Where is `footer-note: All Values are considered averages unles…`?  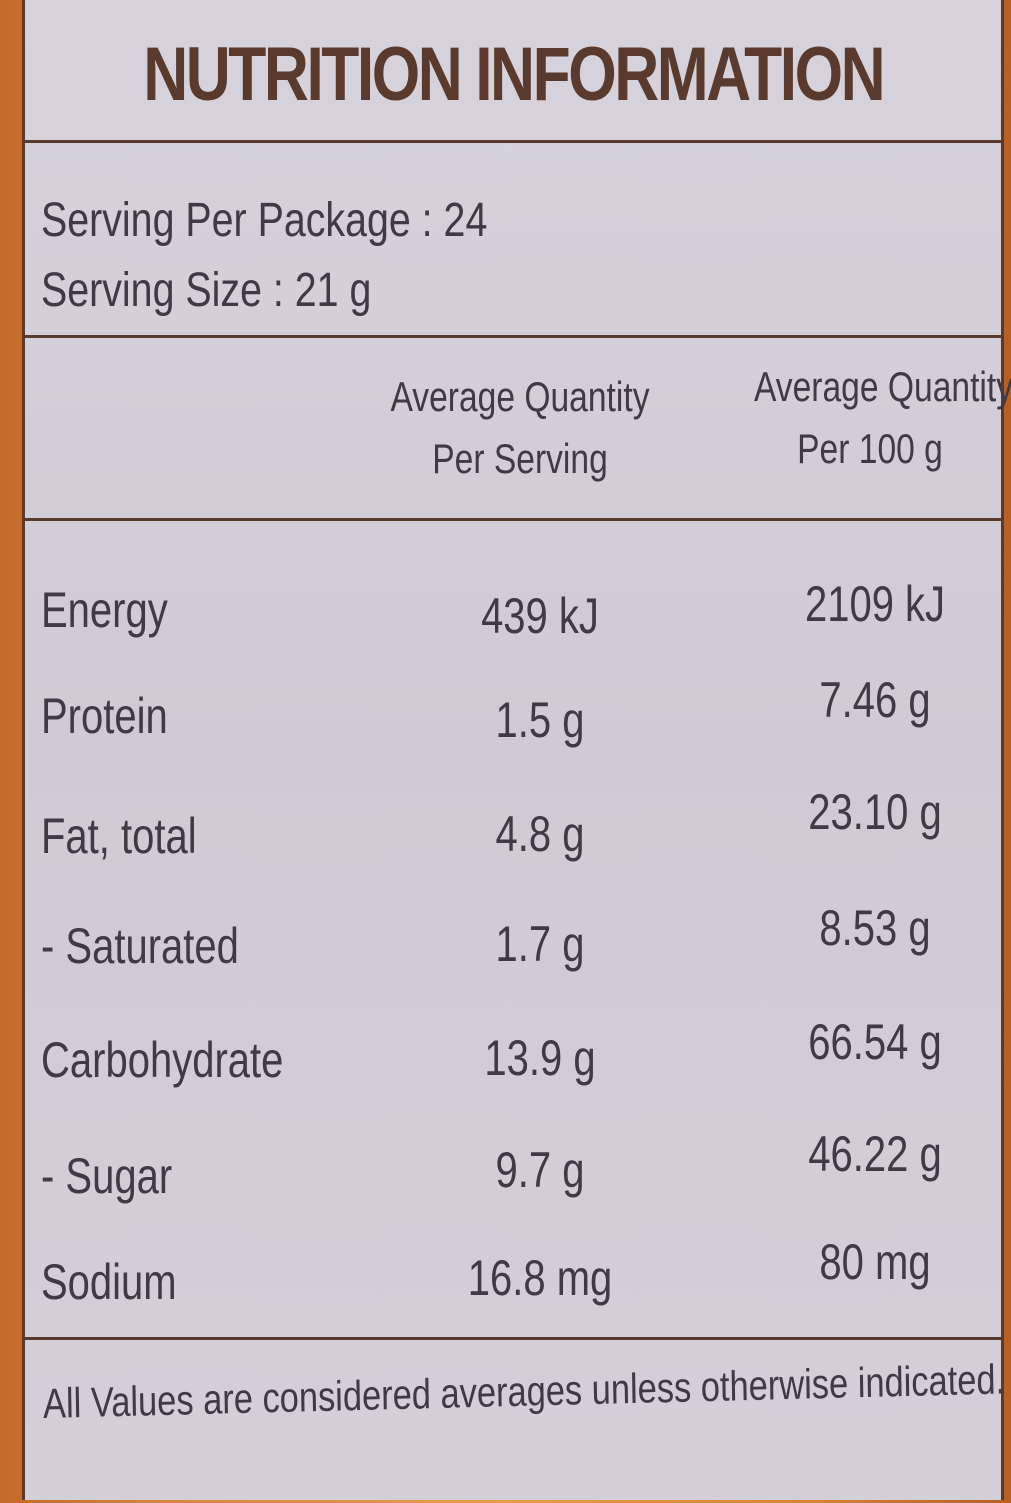
footer-note: All Values are considered averages unles… is located at coordinates (515, 1420).